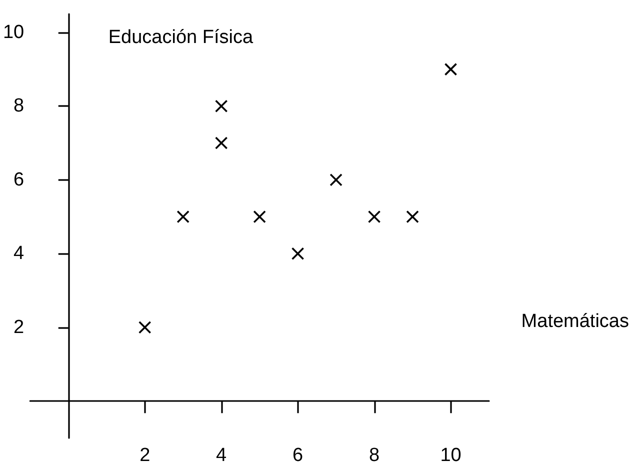  Describe the element at coordinates (575, 321) in the screenshot. I see `x-axis-title: Matemáticas` at that location.